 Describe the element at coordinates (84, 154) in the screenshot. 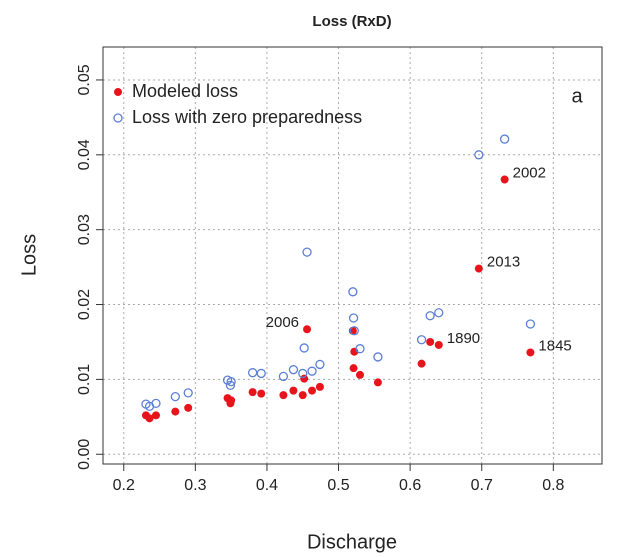

I see `y-tick-label: 0.04` at that location.